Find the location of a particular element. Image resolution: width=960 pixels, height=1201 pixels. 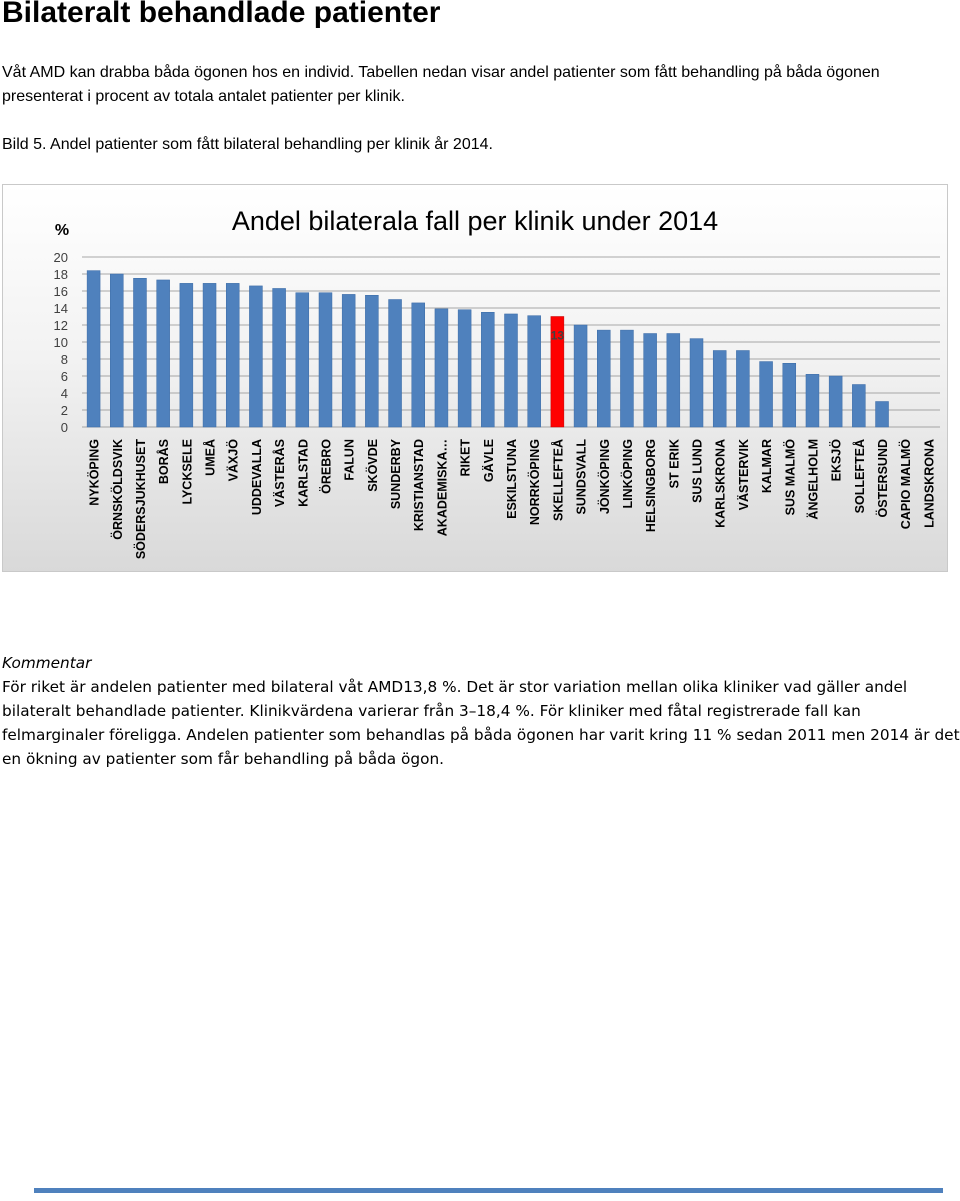

x-tick-label: CAPIO MALMÖ is located at coordinates (905, 484).